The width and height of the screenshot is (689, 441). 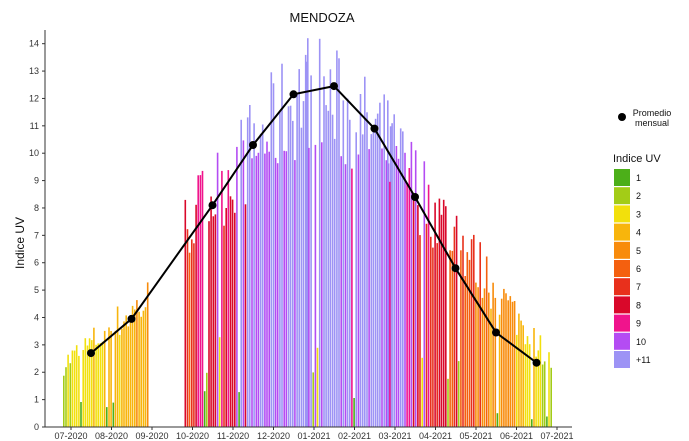 What do you see at coordinates (642, 238) in the screenshot?
I see `legend: PromediomensualIndice UV12345678910+11` at bounding box center [642, 238].